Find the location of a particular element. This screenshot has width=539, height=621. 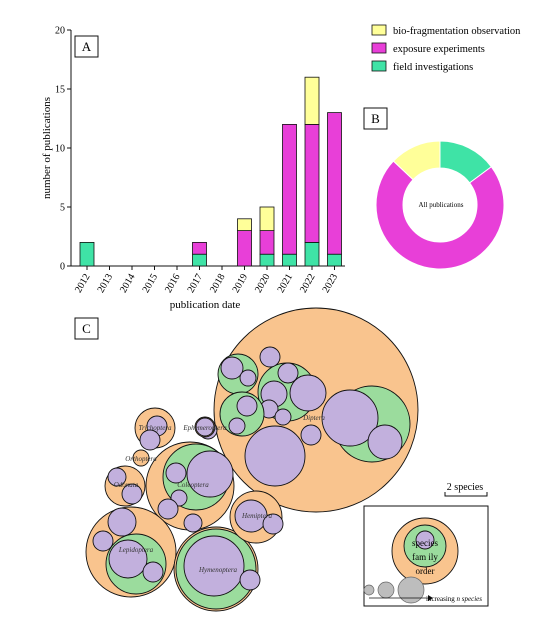

order-label: Hemiptera is located at coordinates (256, 516).